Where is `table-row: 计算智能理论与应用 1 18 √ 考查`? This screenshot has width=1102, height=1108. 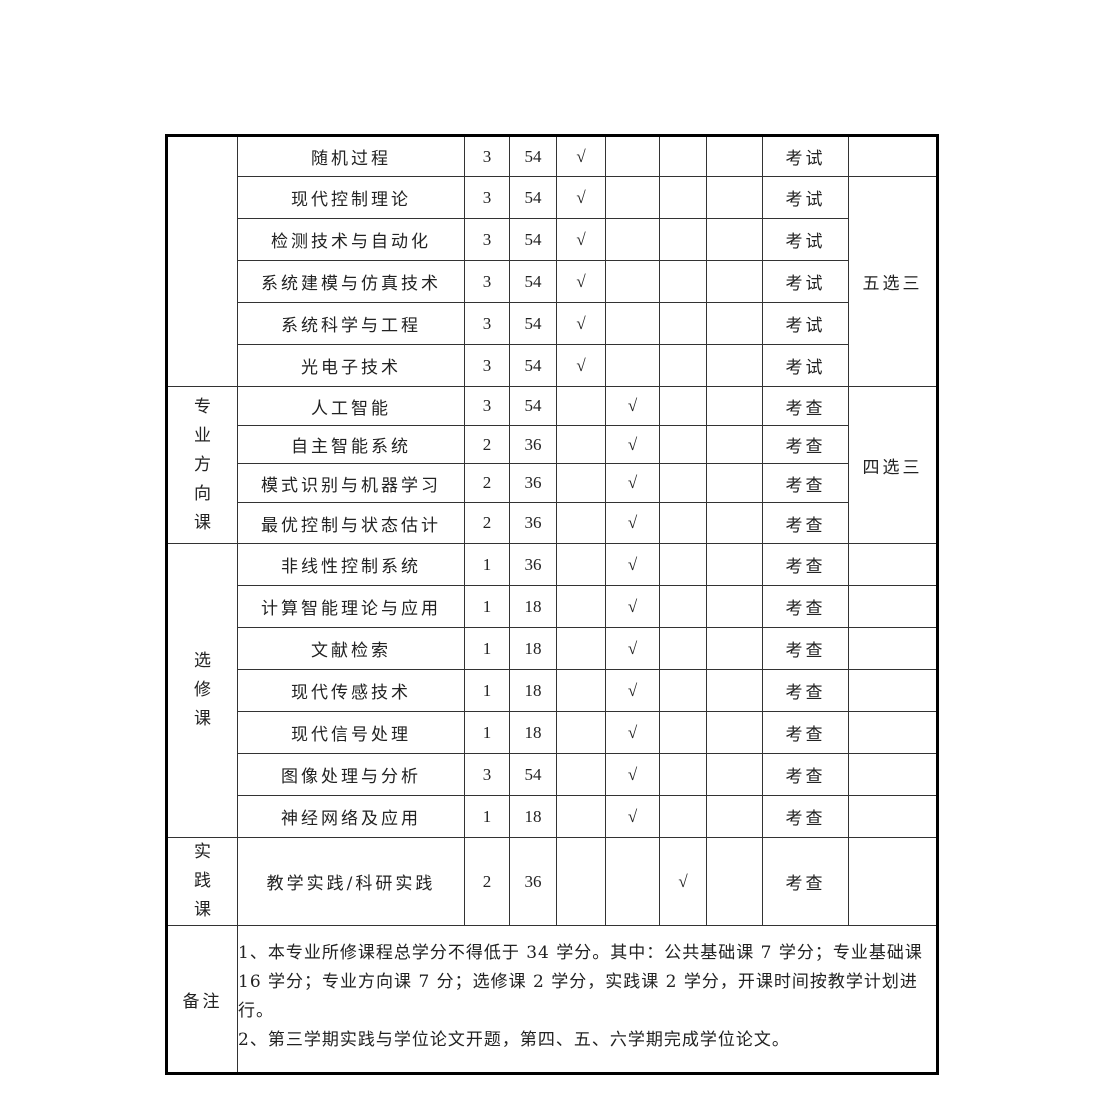 table-row: 计算智能理论与应用 1 18 √ 考查 is located at coordinates (552, 606).